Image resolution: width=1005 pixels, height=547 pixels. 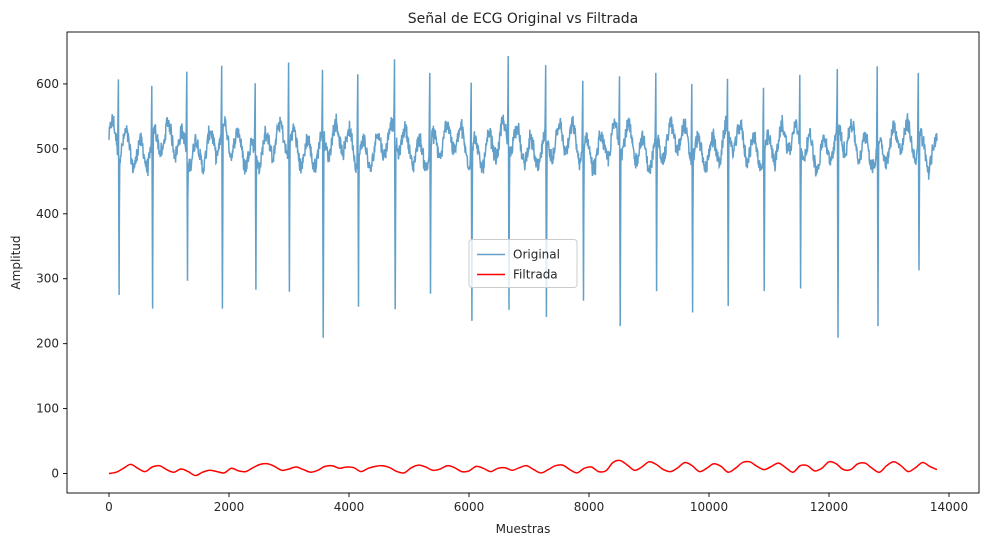 I want to click on x-tick-label: 10000, so click(x=709, y=507).